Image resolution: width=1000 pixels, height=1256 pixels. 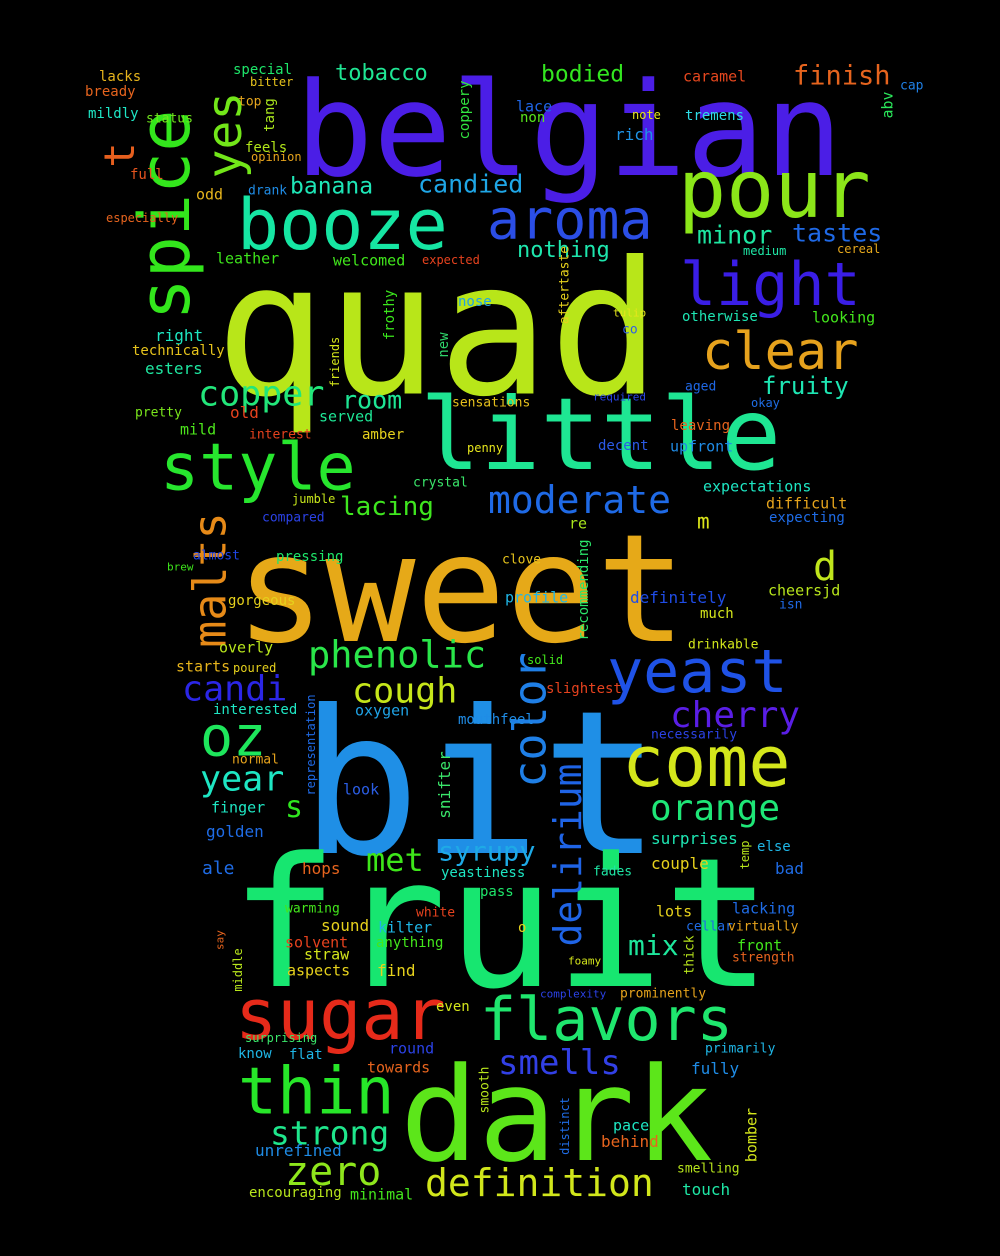 What do you see at coordinates (235, 831) in the screenshot?
I see `word-golden: golden` at bounding box center [235, 831].